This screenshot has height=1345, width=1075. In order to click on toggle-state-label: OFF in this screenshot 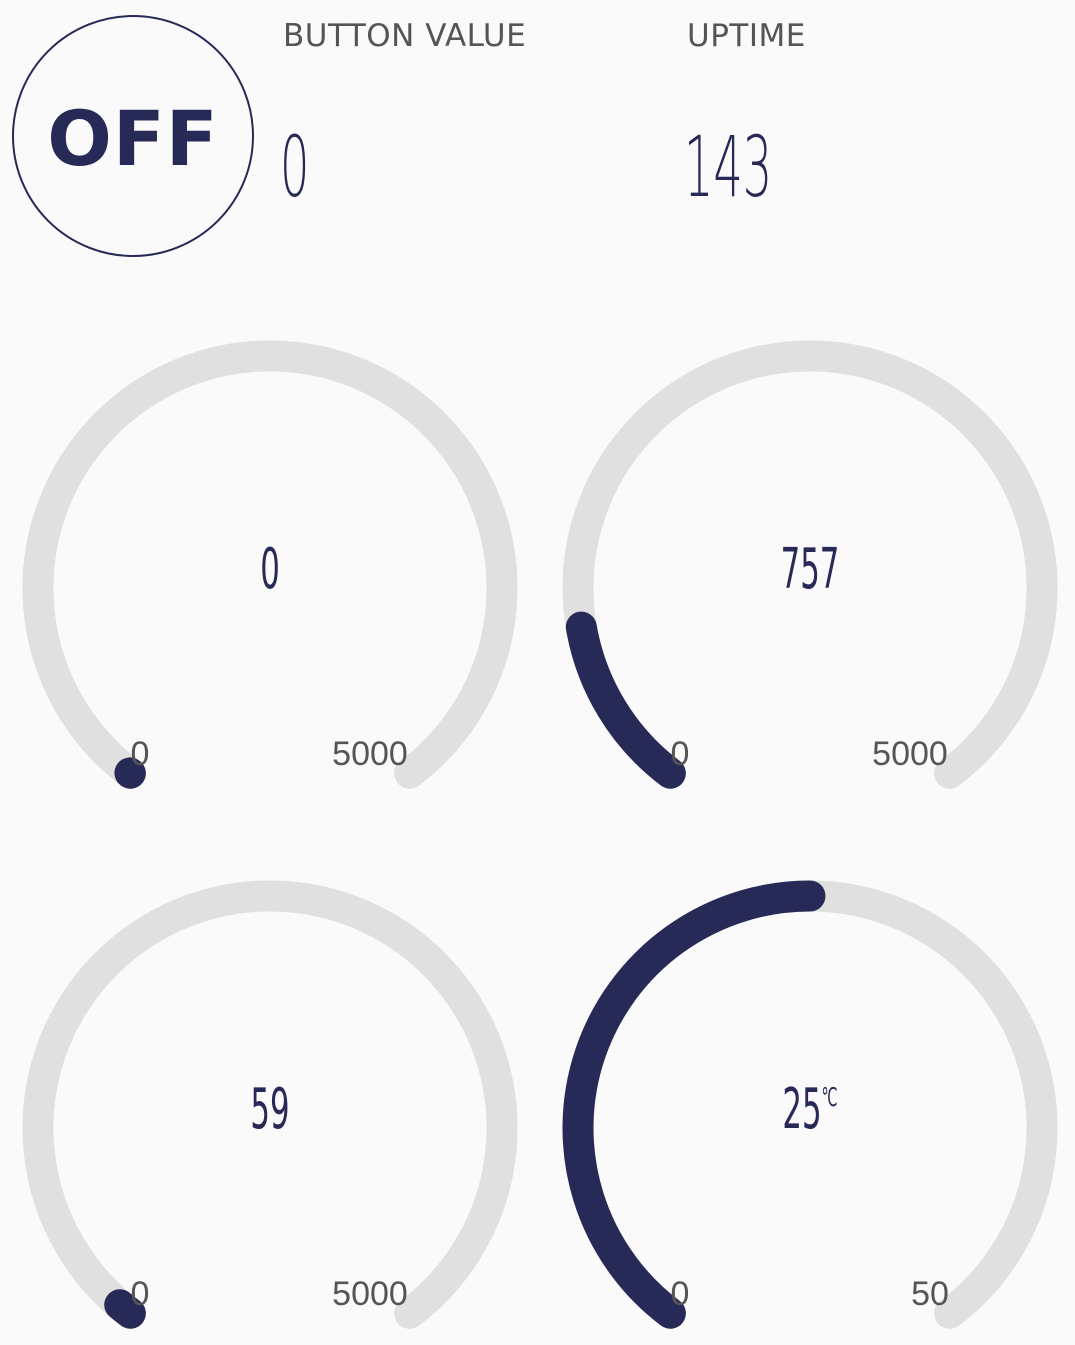, I will do `click(133, 138)`.